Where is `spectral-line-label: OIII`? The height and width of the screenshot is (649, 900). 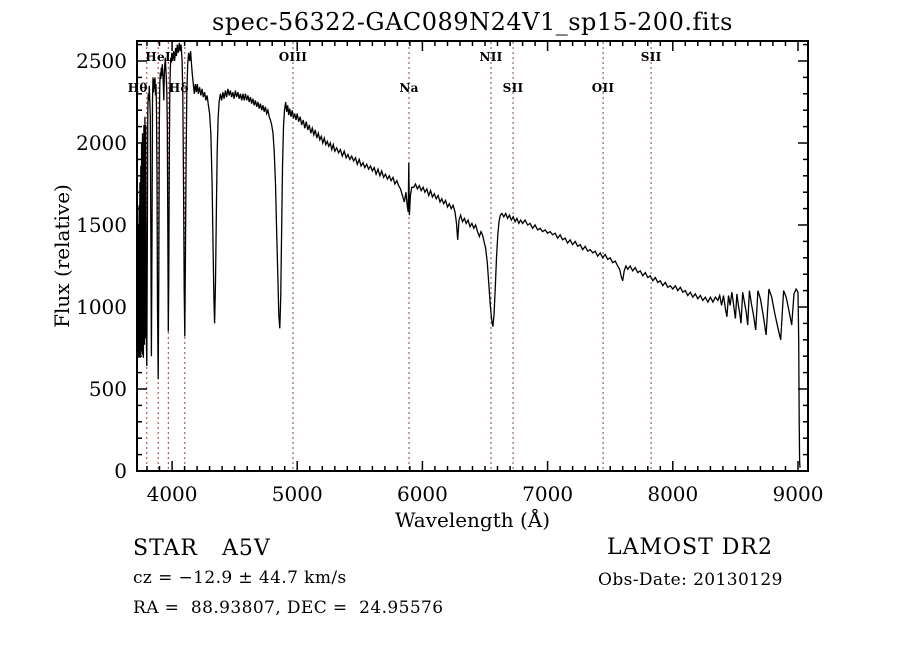 spectral-line-label: OIII is located at coordinates (293, 57).